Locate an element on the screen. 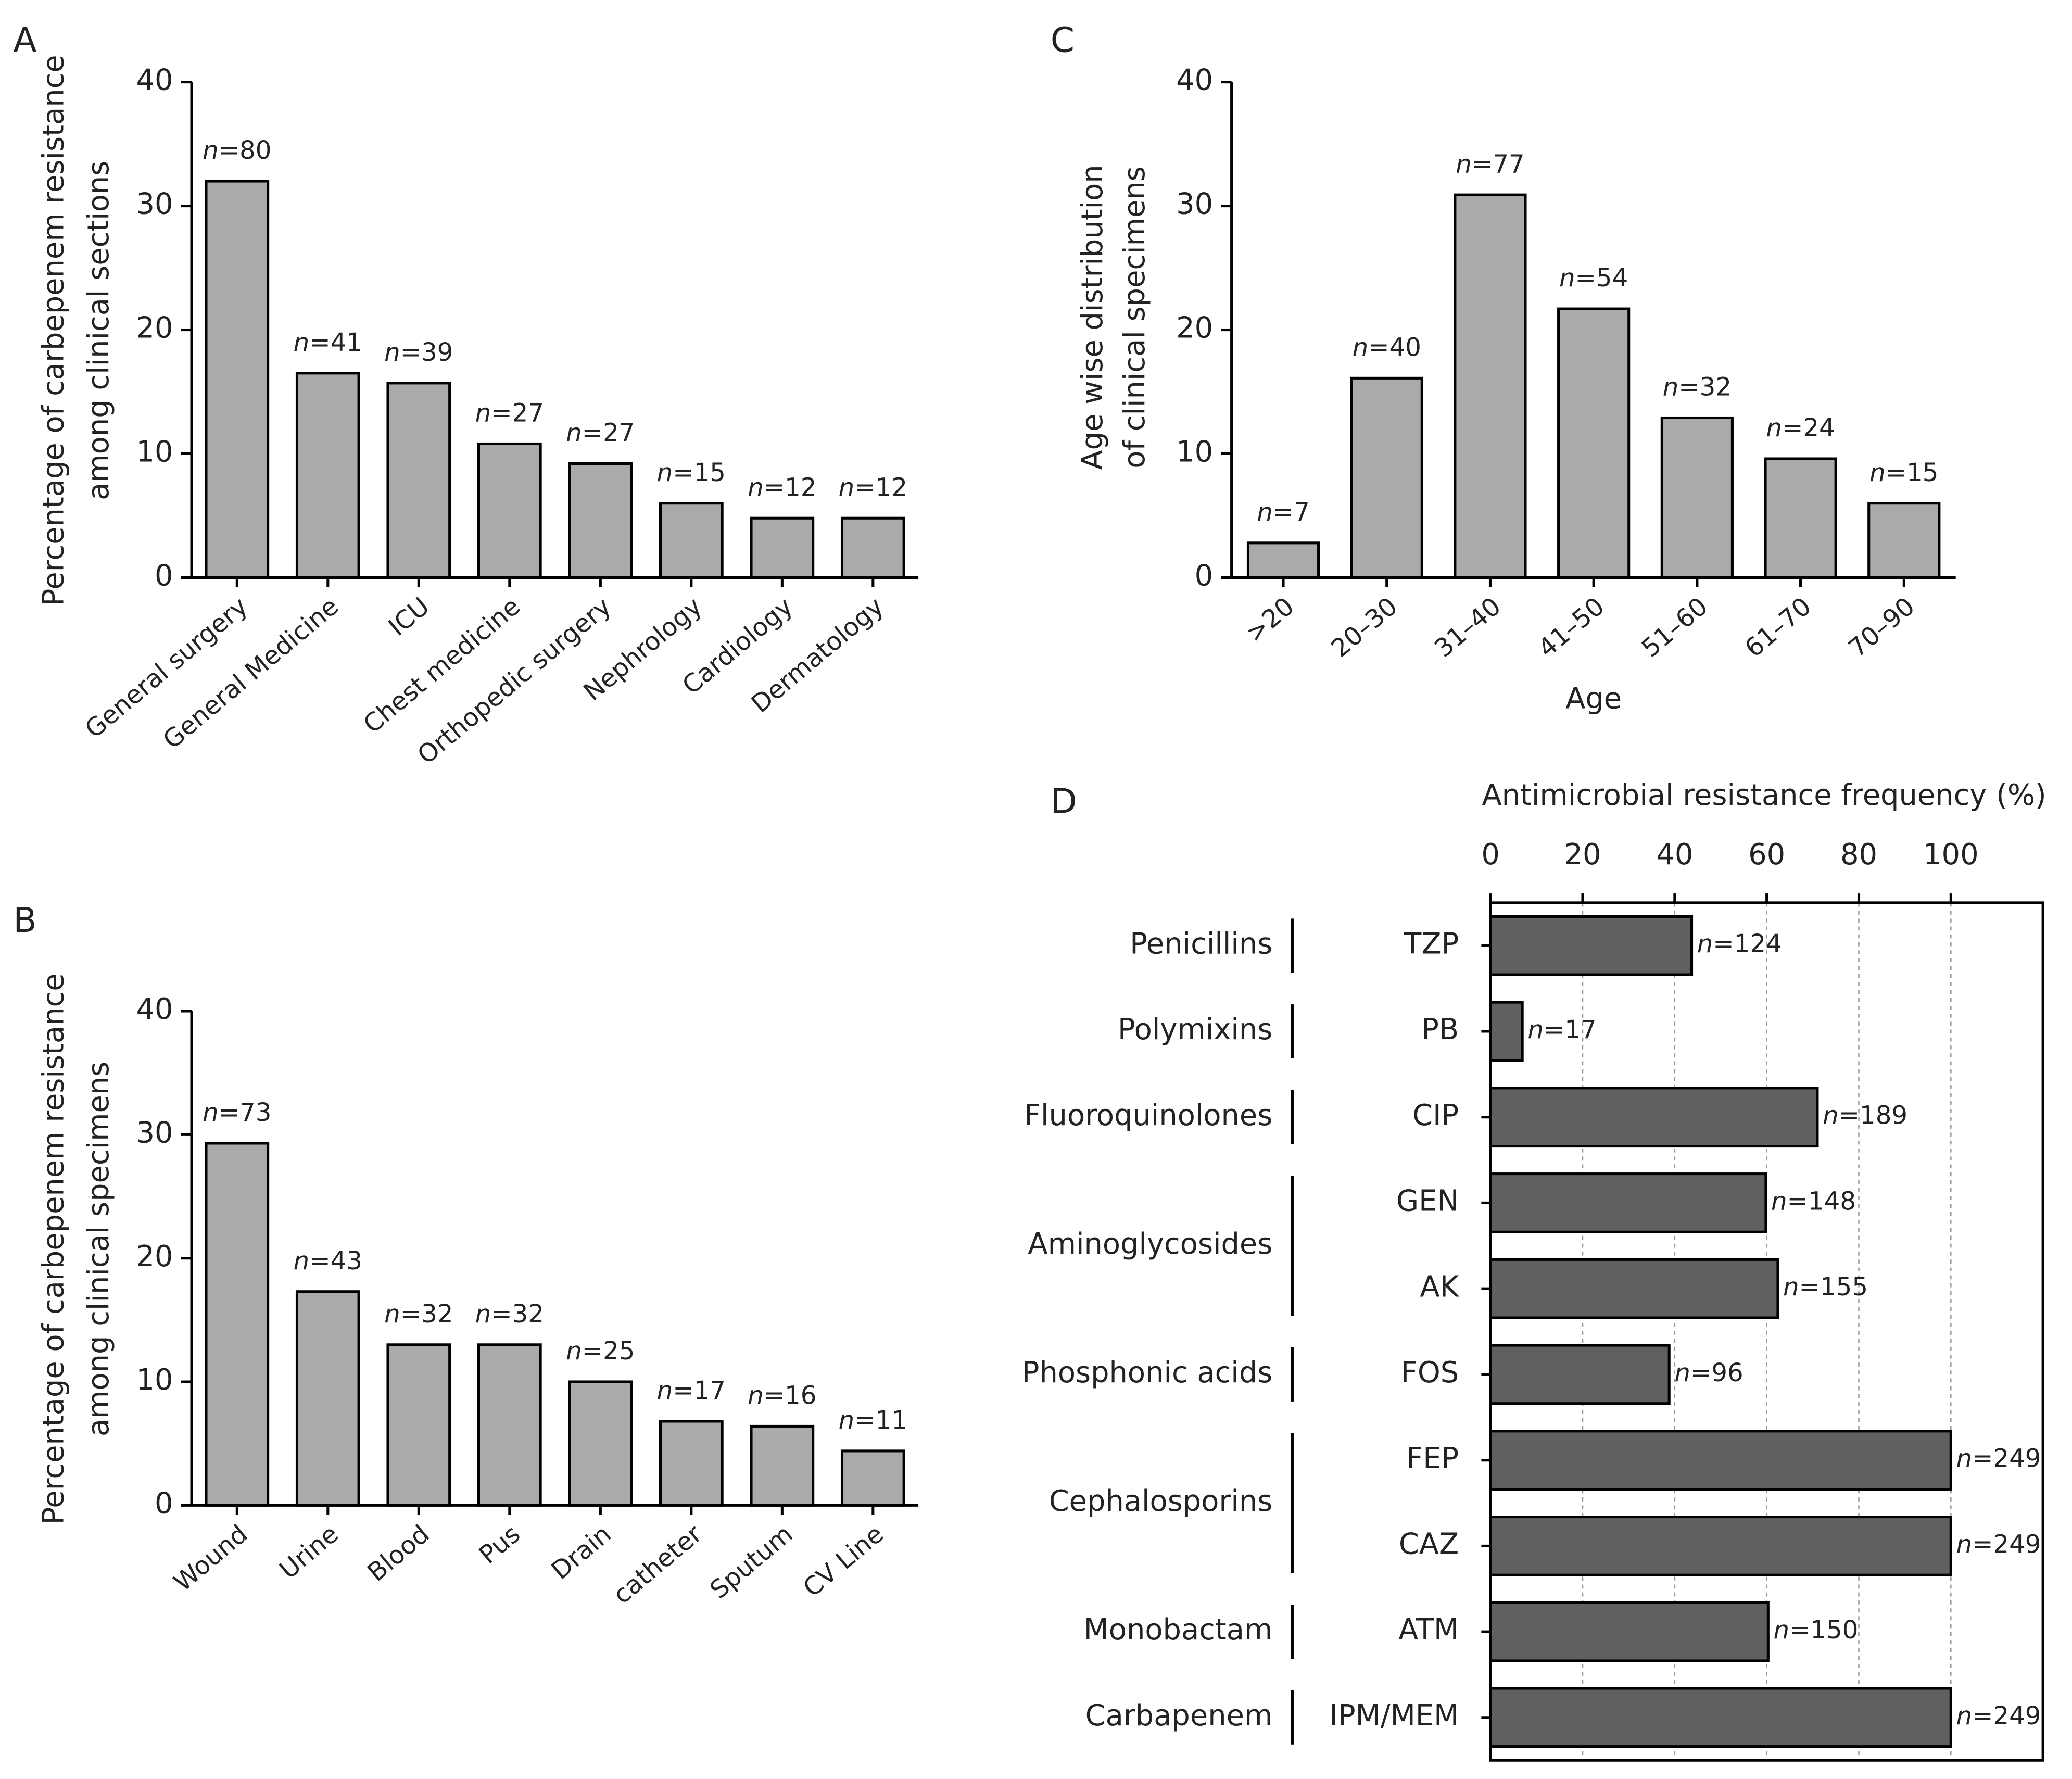  x-tick-label: 70–90 is located at coordinates (1881, 627).